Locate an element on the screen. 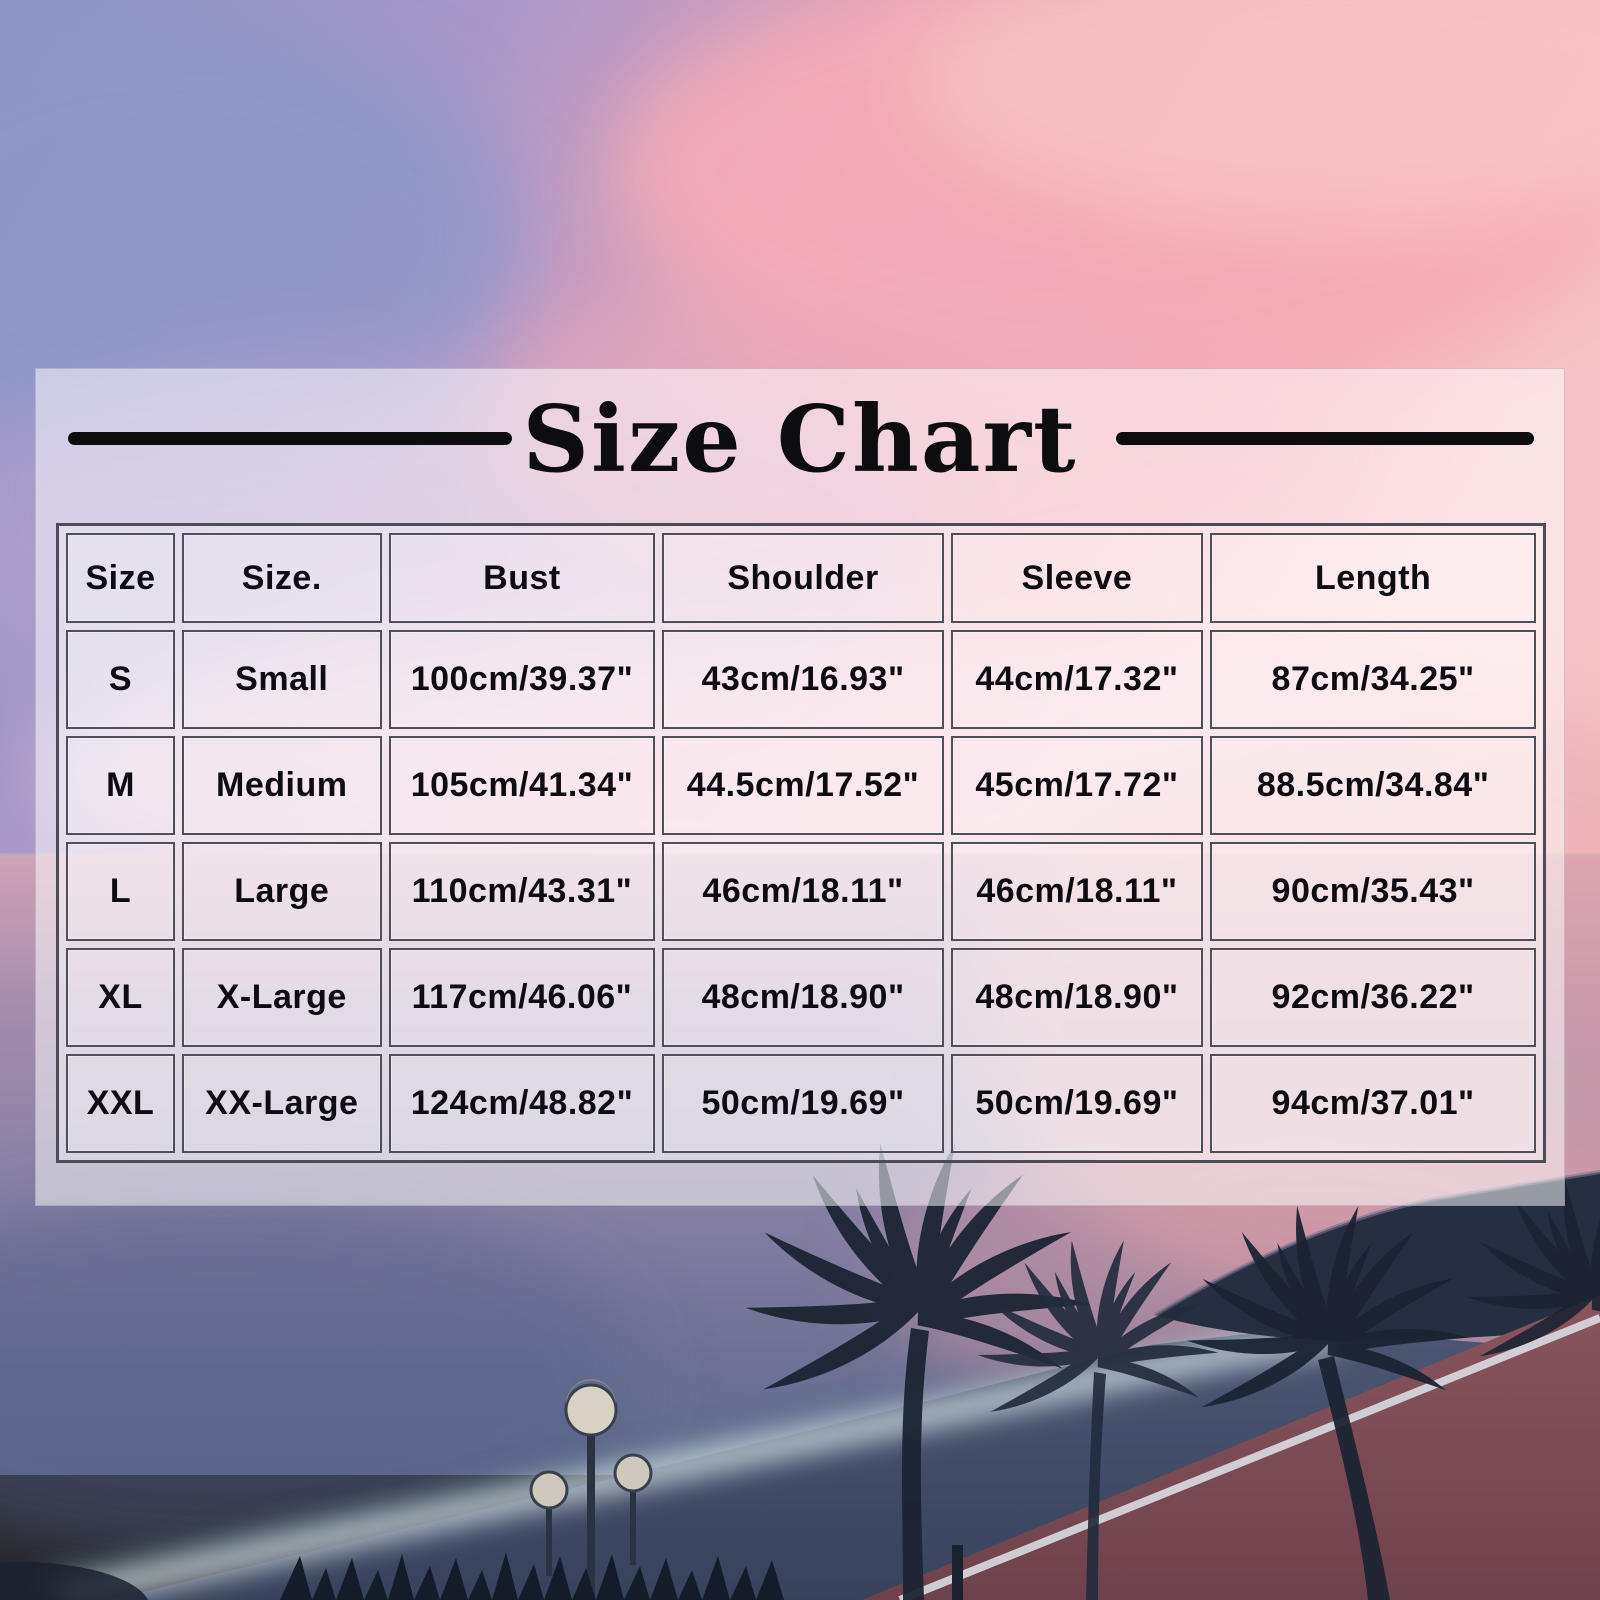 Image resolution: width=1600 pixels, height=1600 pixels. size-name-cell: Medium is located at coordinates (282, 785).